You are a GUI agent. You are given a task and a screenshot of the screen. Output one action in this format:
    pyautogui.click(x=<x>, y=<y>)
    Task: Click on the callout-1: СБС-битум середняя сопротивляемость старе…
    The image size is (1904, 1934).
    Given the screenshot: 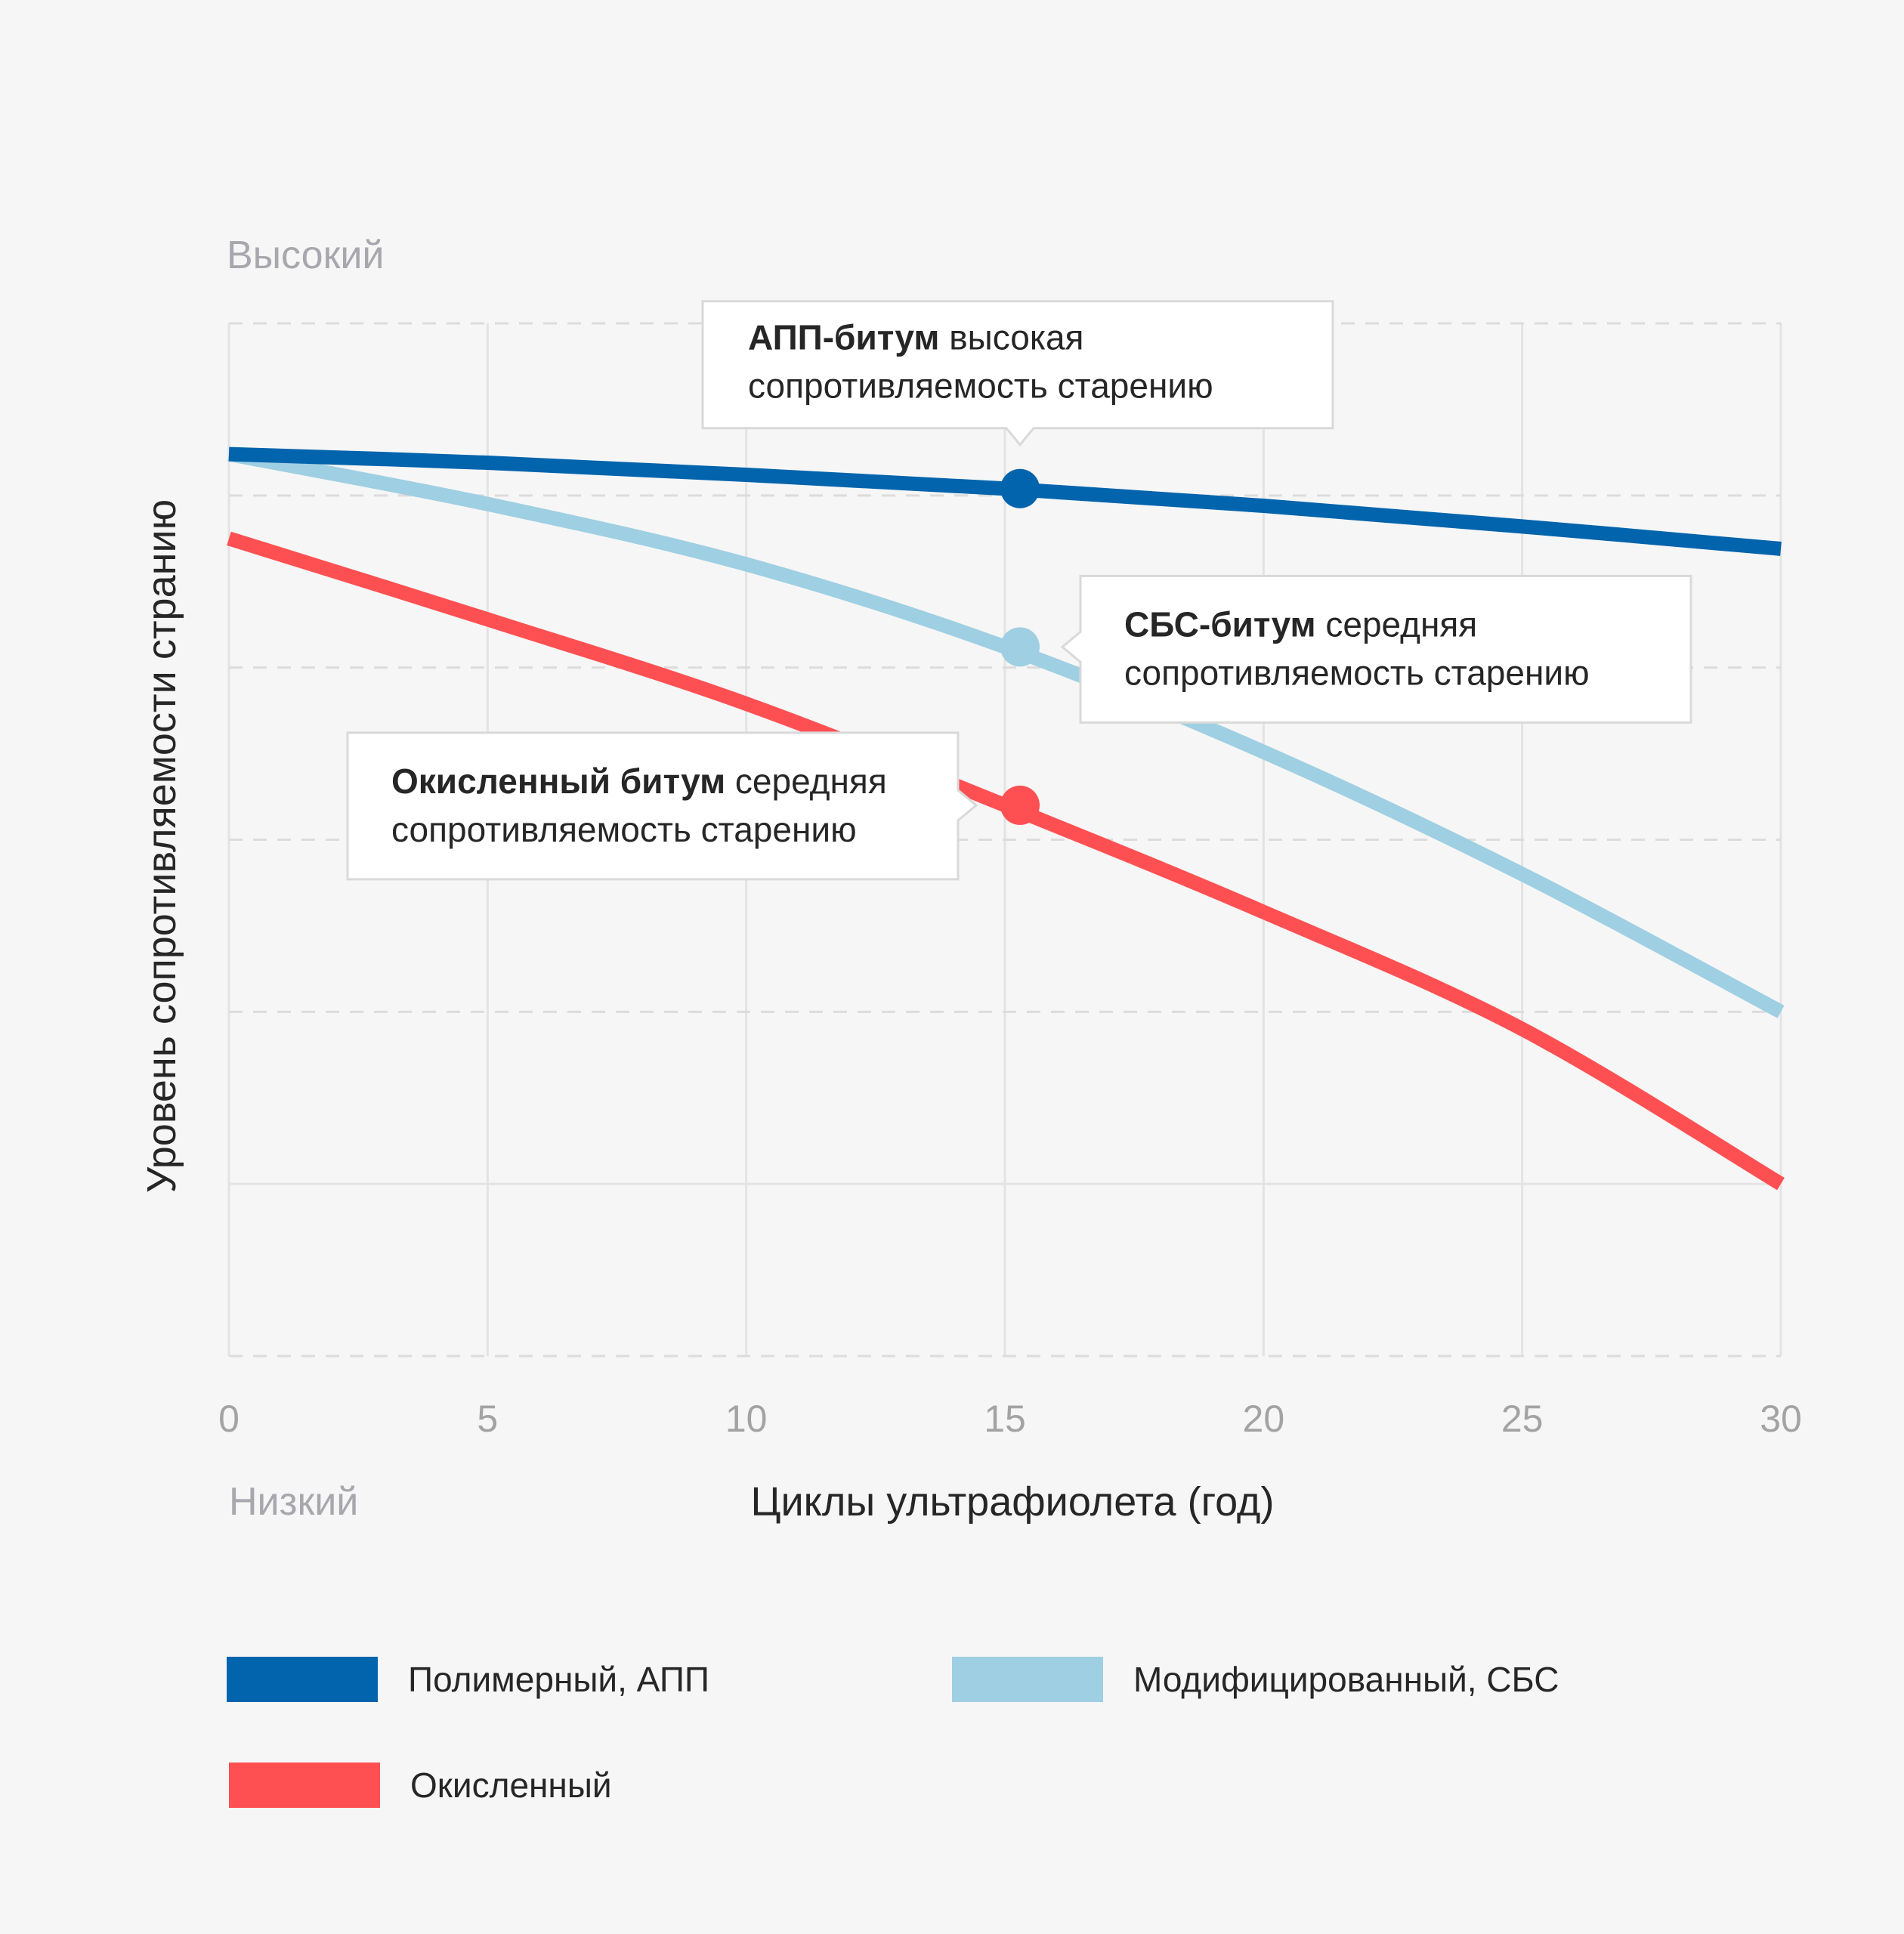 What is the action you would take?
    pyautogui.click(x=1376, y=649)
    